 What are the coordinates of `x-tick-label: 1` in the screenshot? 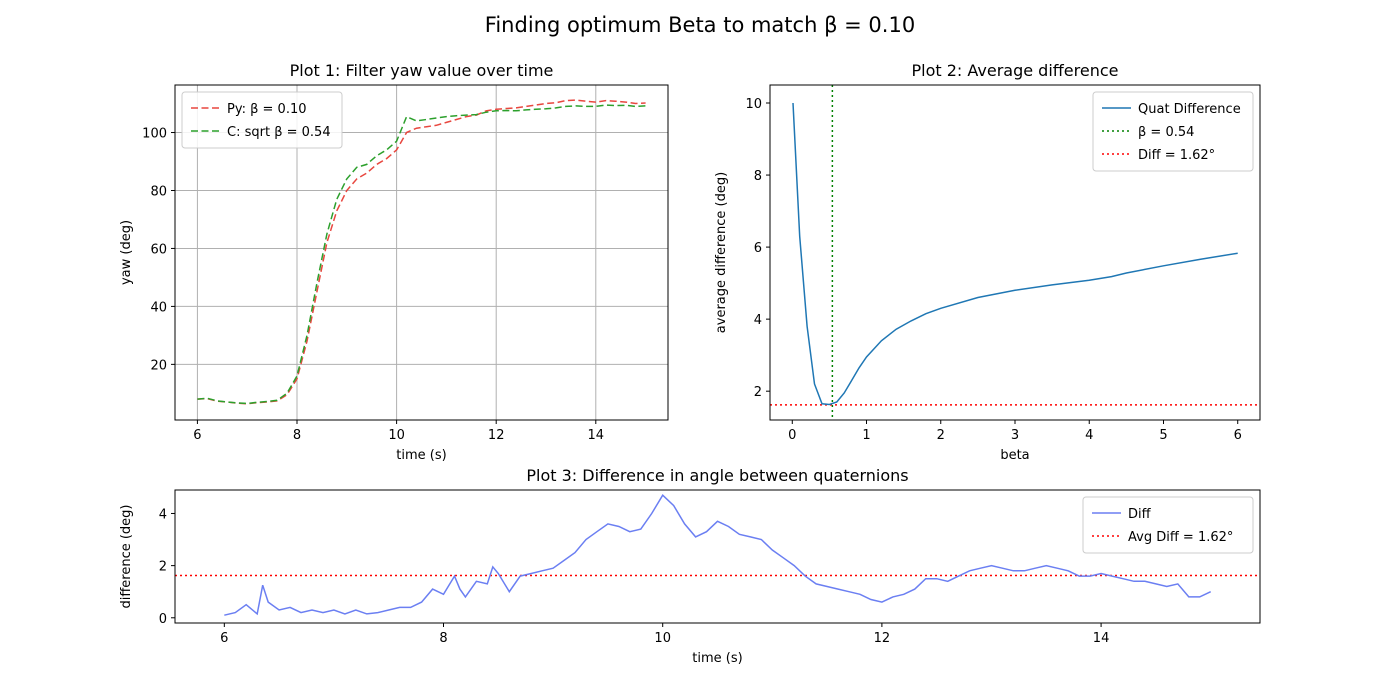 It's located at (866, 435).